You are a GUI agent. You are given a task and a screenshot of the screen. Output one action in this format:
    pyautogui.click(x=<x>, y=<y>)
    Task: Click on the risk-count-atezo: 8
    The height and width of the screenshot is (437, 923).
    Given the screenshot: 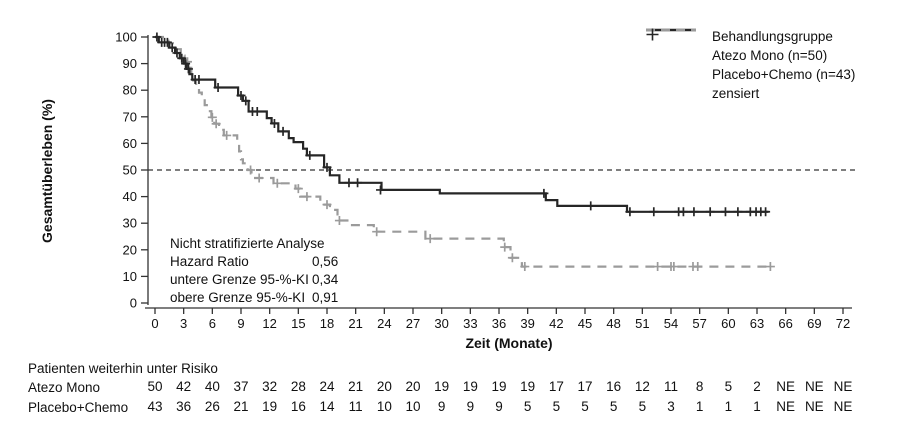 What is the action you would take?
    pyautogui.click(x=700, y=386)
    